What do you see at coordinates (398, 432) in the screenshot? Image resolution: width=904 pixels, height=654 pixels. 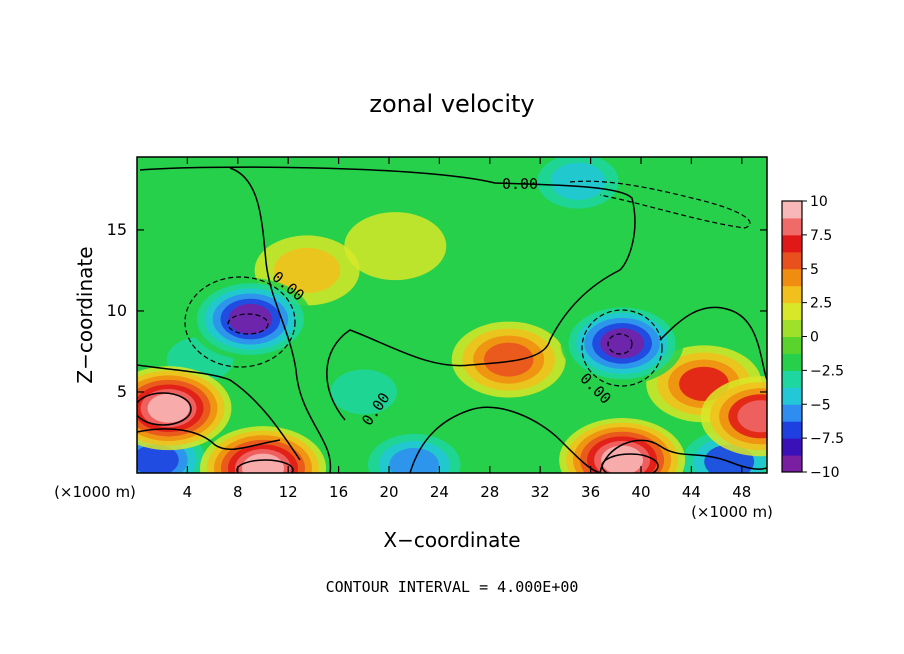 I see `positive-contours` at bounding box center [398, 432].